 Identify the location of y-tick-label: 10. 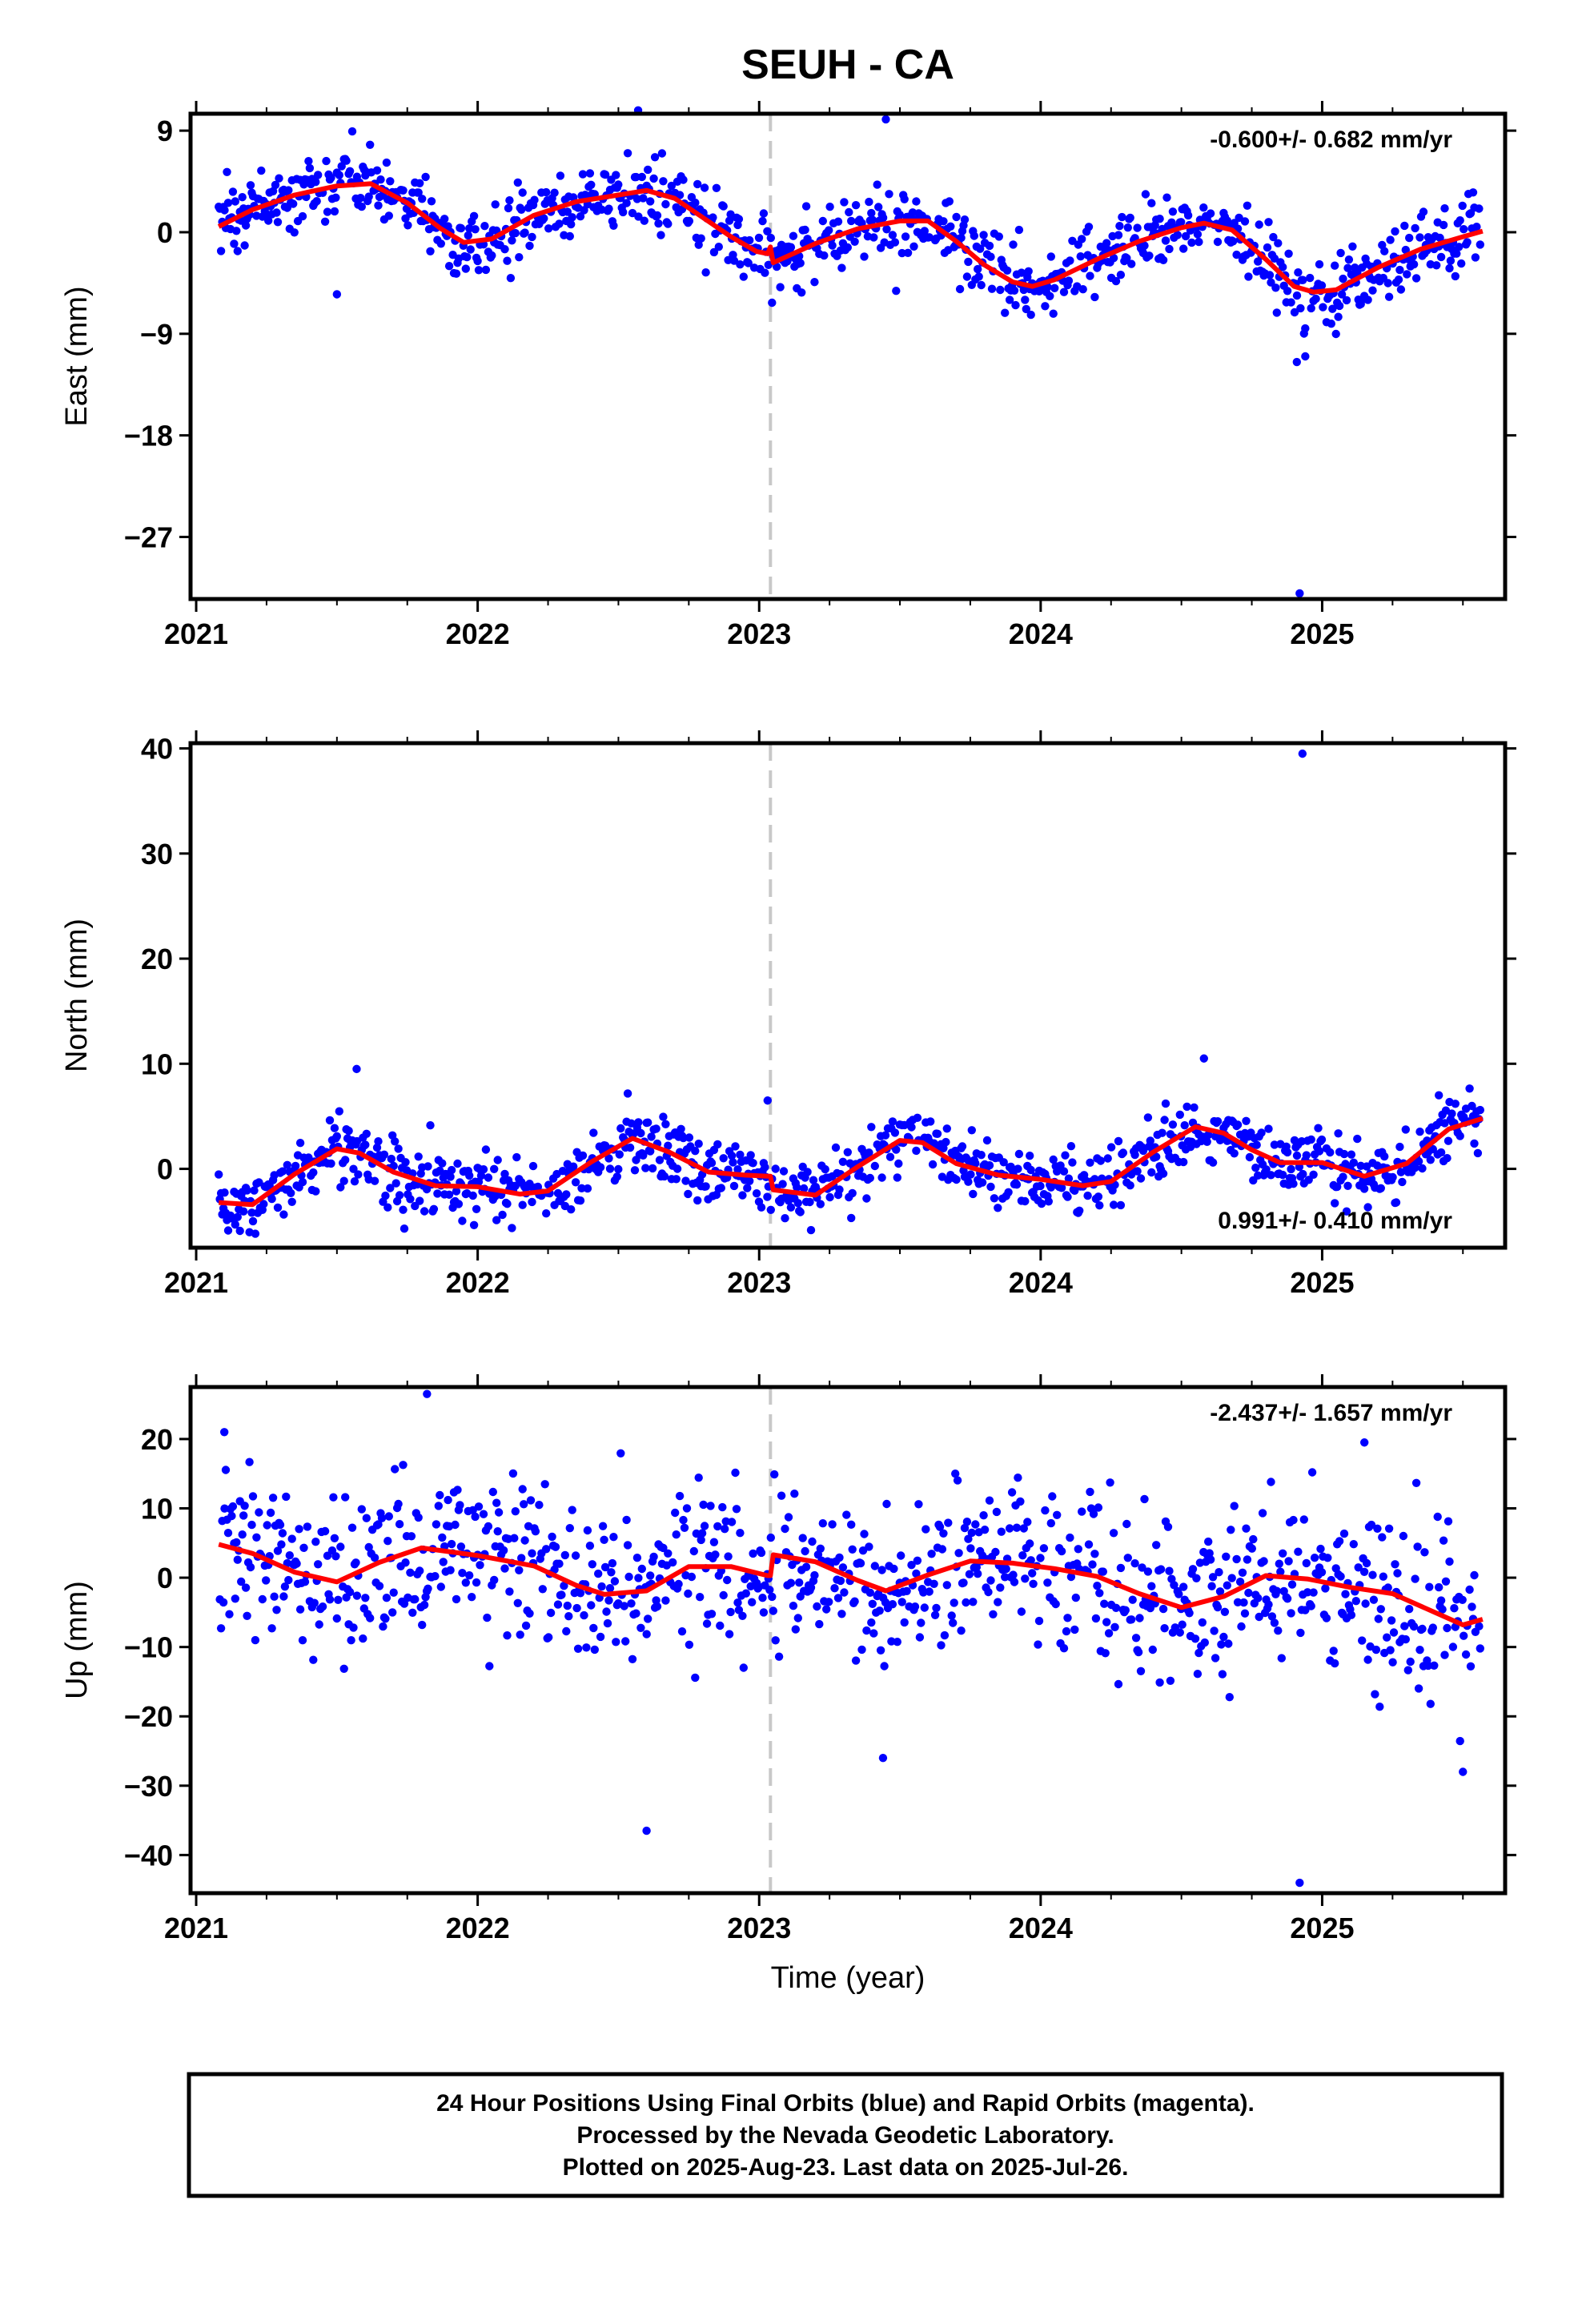
(157, 1510).